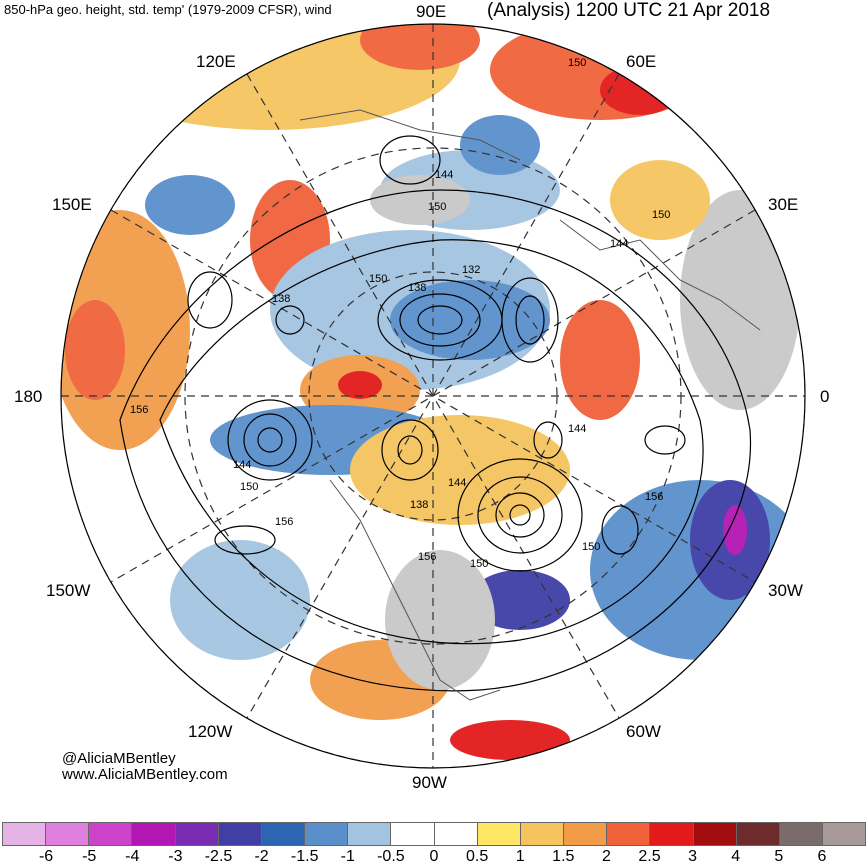 The image size is (868, 866). What do you see at coordinates (431, 11) in the screenshot?
I see `lon-label-90e: 90E` at bounding box center [431, 11].